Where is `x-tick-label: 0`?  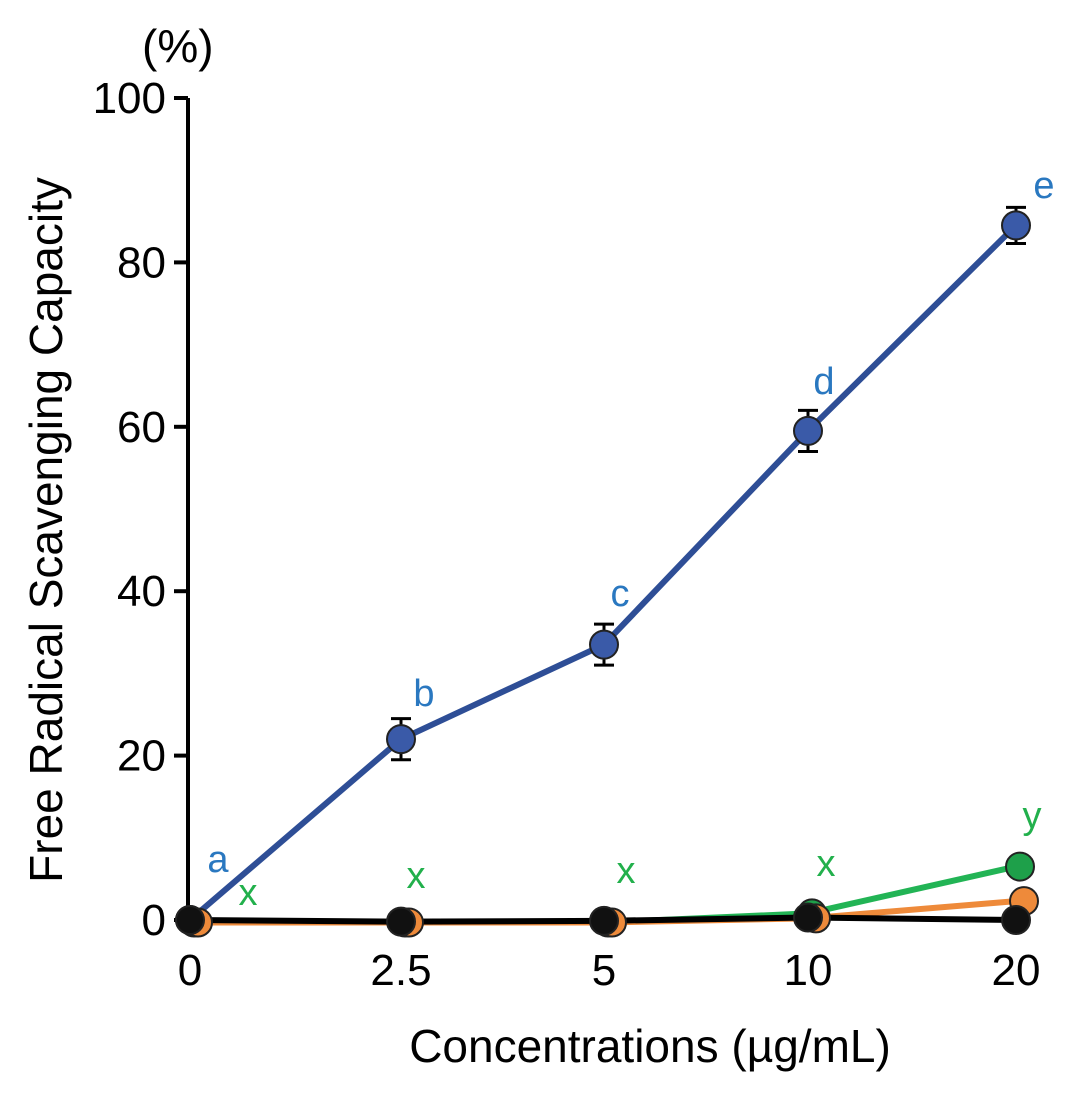 x-tick-label: 0 is located at coordinates (190, 970).